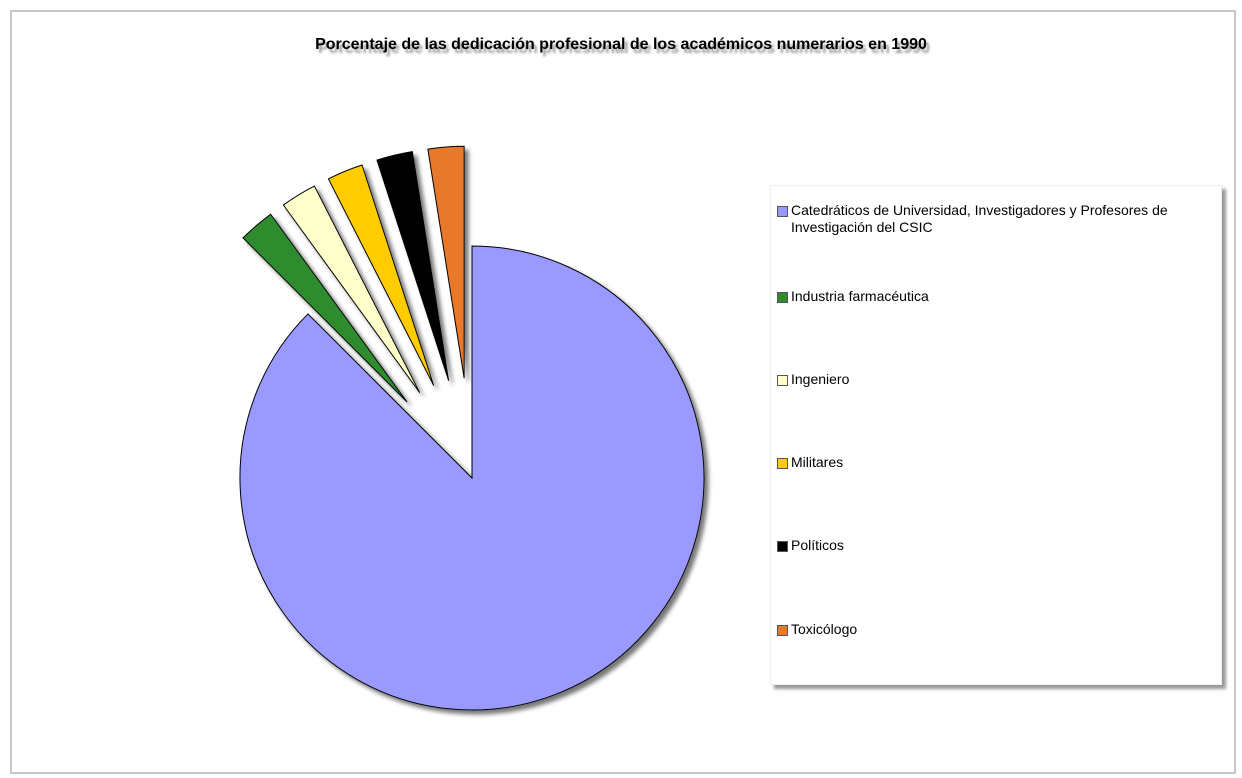 The image size is (1242, 778). Describe the element at coordinates (998, 296) in the screenshot. I see `legend-item: Industria farmacéutica` at that location.